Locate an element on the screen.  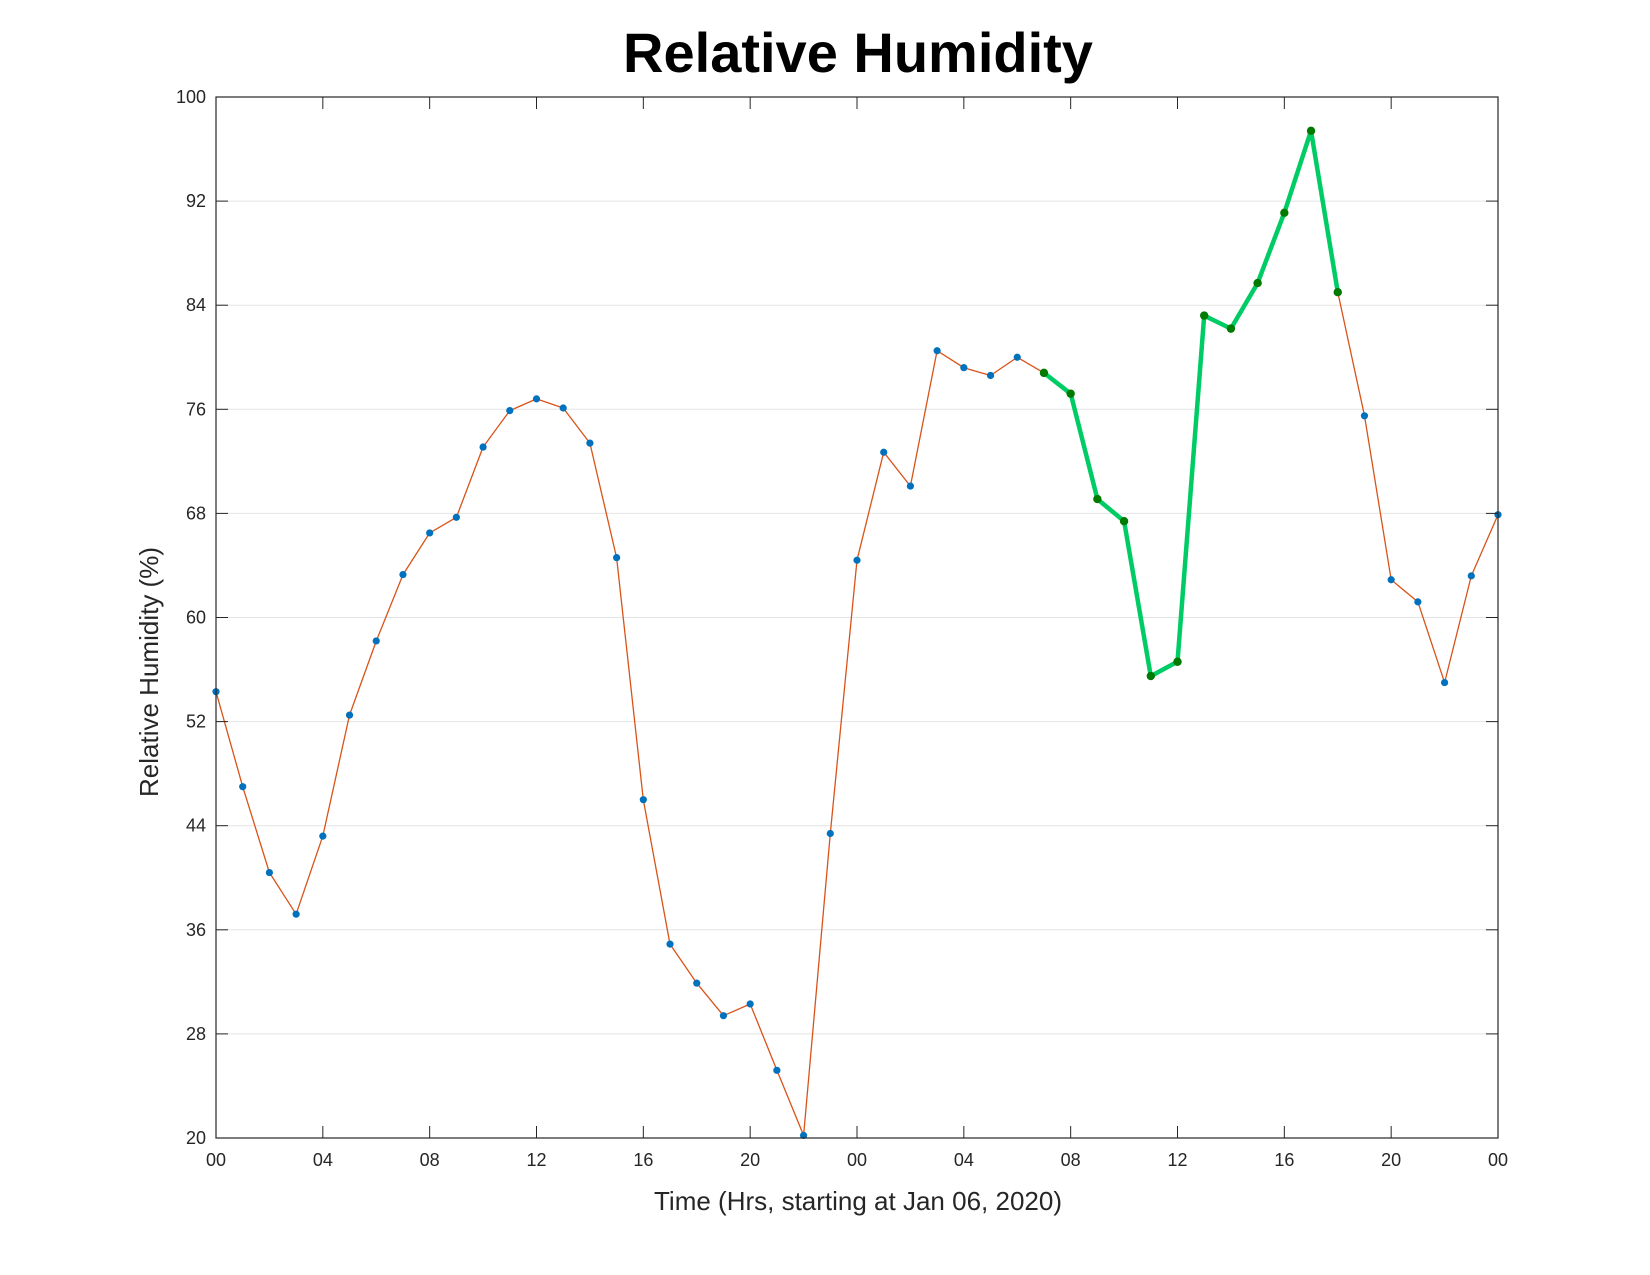
x-axis-label: Time (Hrs, starting at Jan 06, 2020) is located at coordinates (858, 1201).